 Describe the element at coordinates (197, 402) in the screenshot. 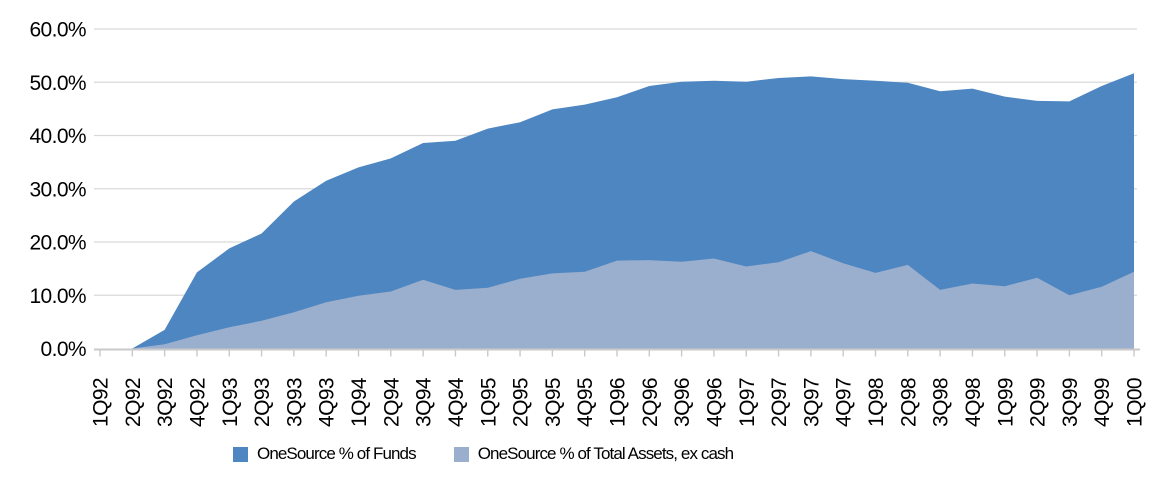

I see `x-axis-tick-label: 4Q92` at that location.